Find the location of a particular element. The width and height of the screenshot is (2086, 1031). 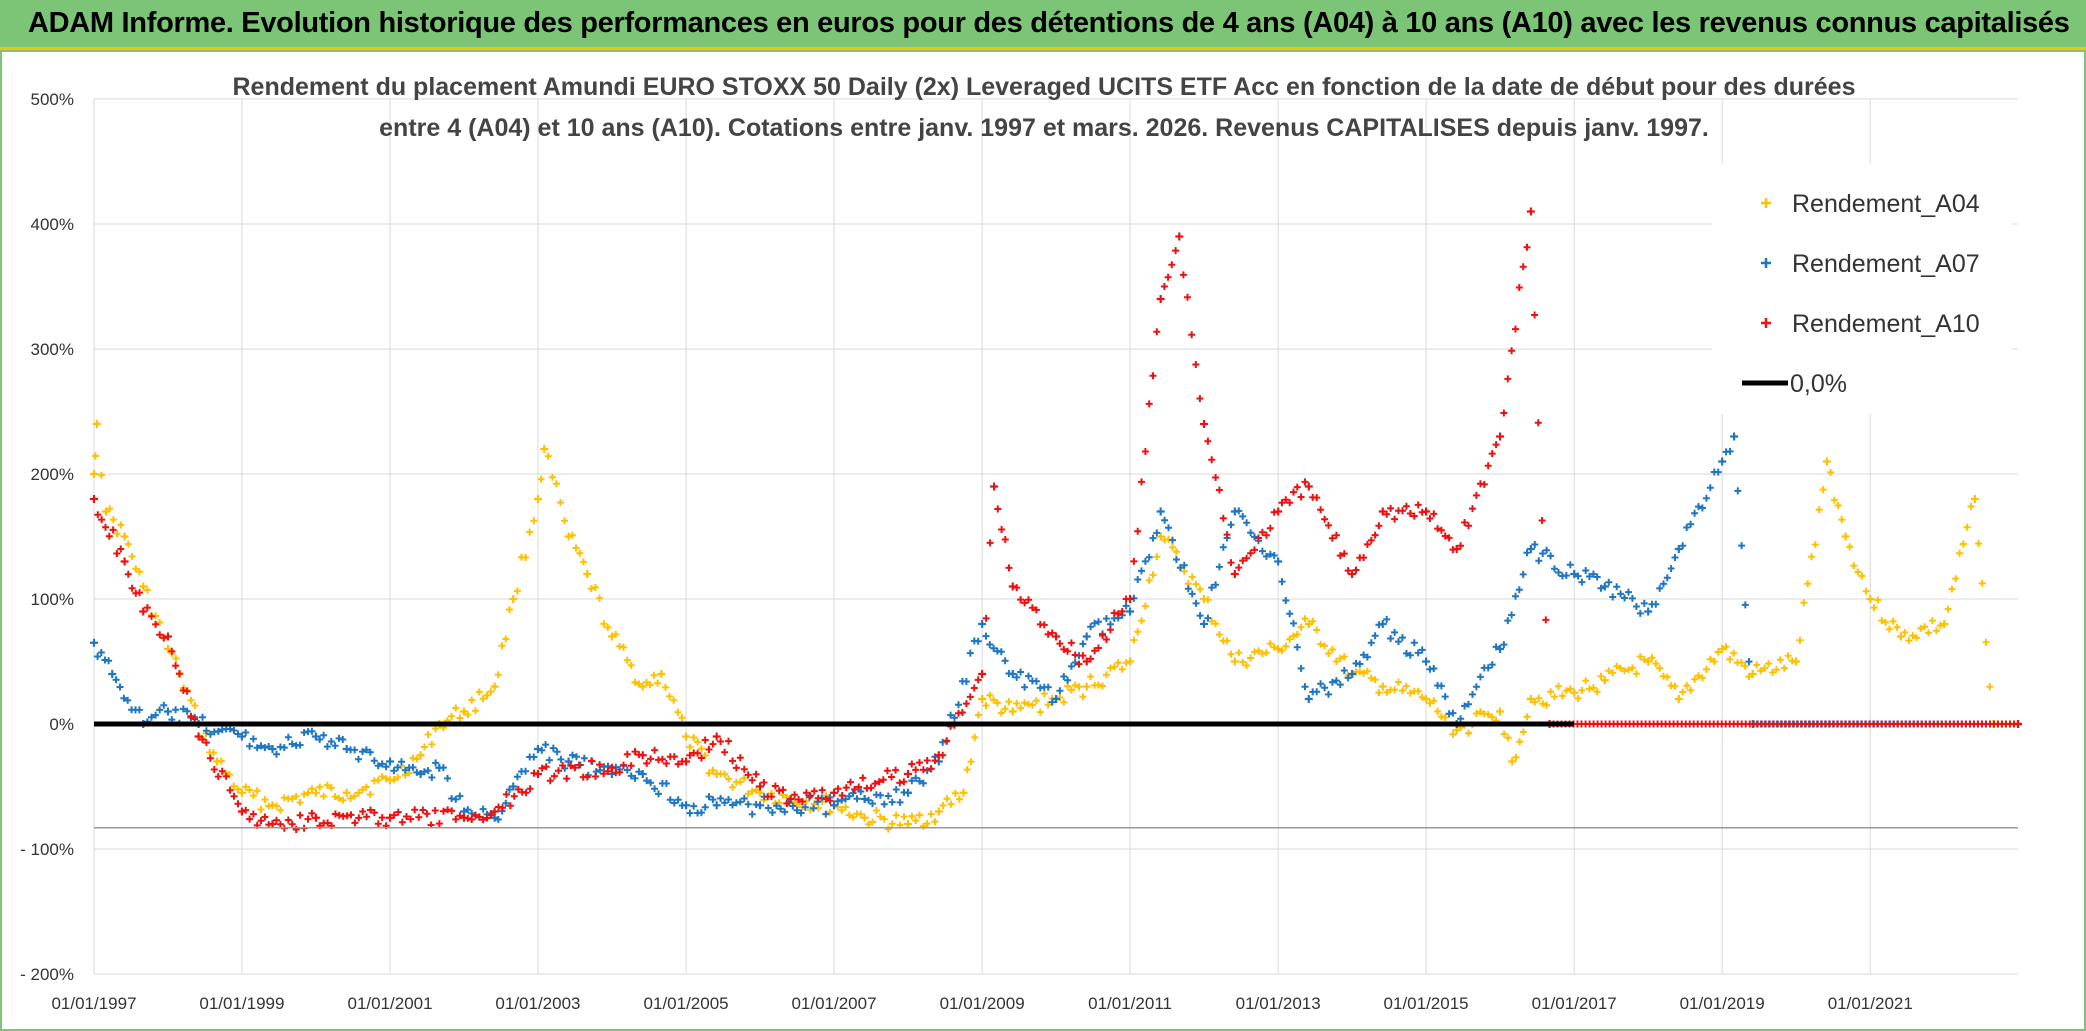

x-tick-label: 01/01/2021 is located at coordinates (1870, 1003).